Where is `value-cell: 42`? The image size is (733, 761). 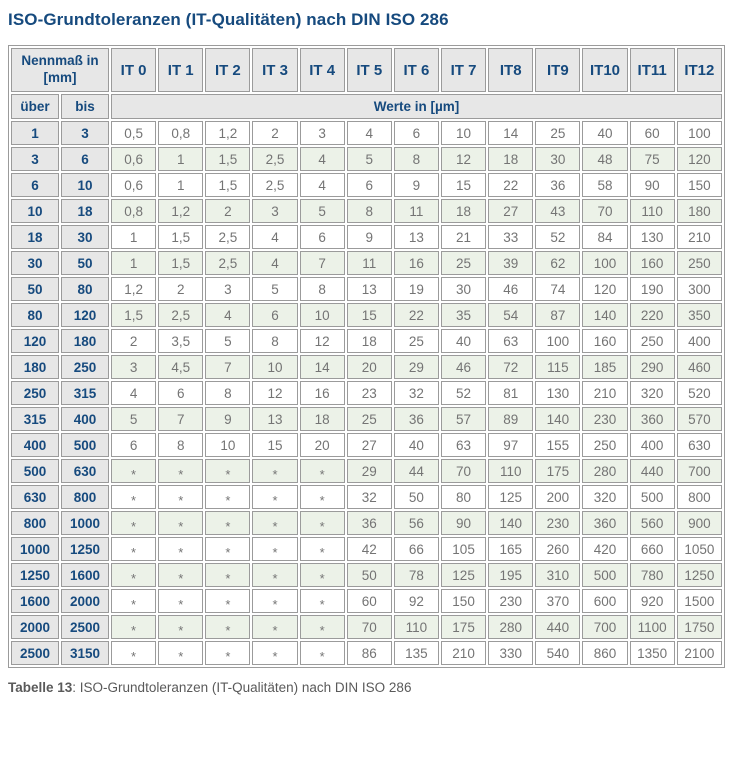 value-cell: 42 is located at coordinates (369, 549).